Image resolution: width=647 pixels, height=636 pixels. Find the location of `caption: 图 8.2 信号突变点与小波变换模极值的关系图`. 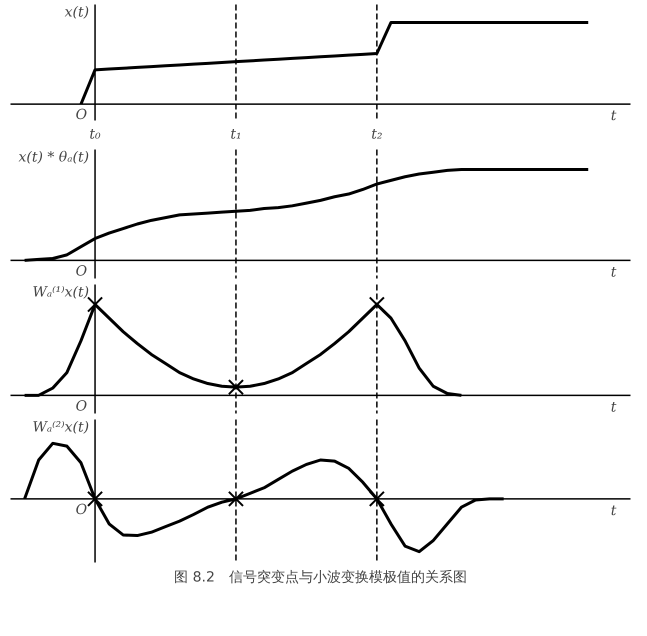

caption: 图 8.2 信号突变点与小波变换模极值的关系图 is located at coordinates (320, 578).